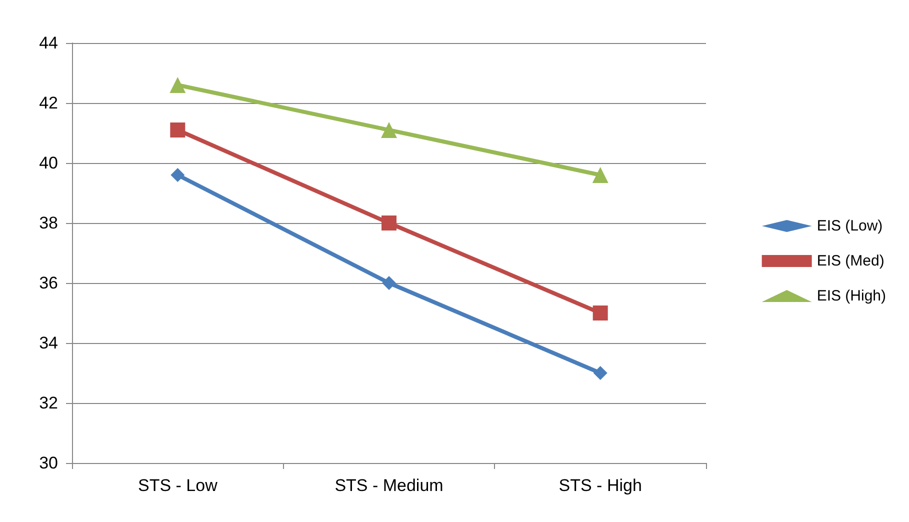  Describe the element at coordinates (178, 485) in the screenshot. I see `x-tick-label: STS - Low` at that location.